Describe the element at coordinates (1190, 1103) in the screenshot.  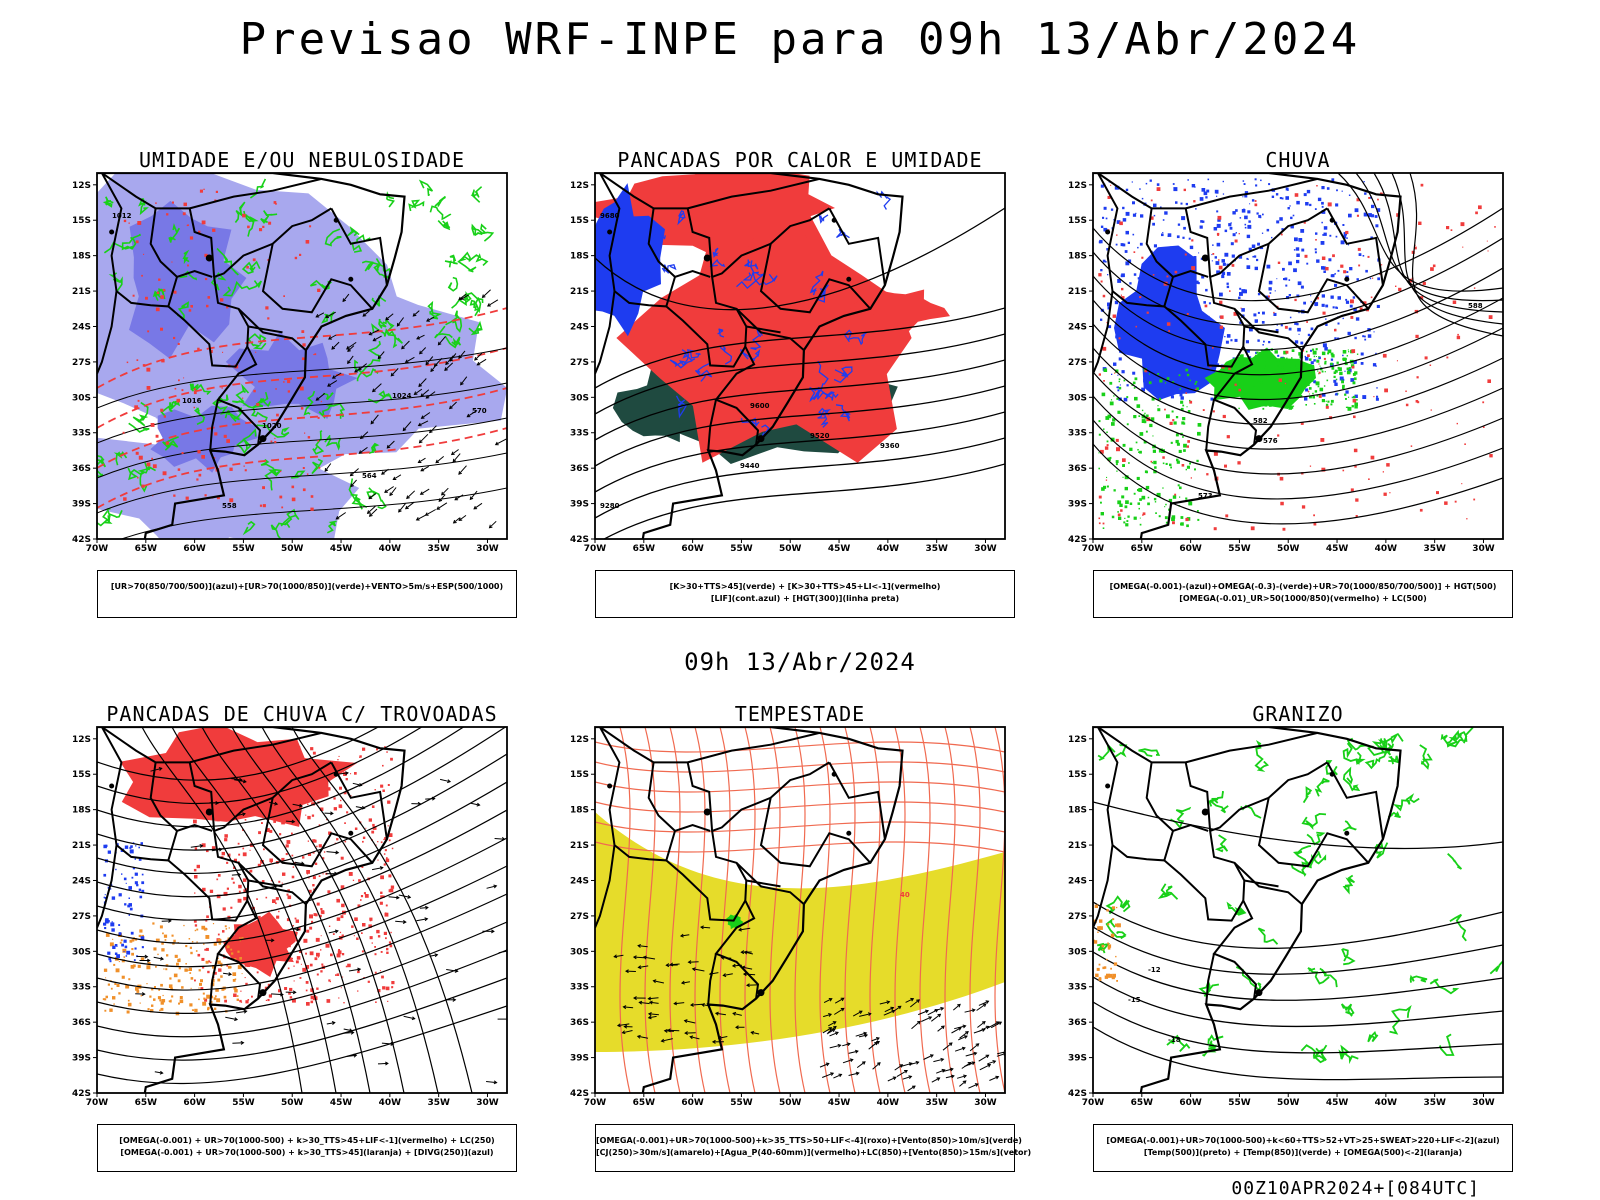
I see `lon-label: 60W` at that location.